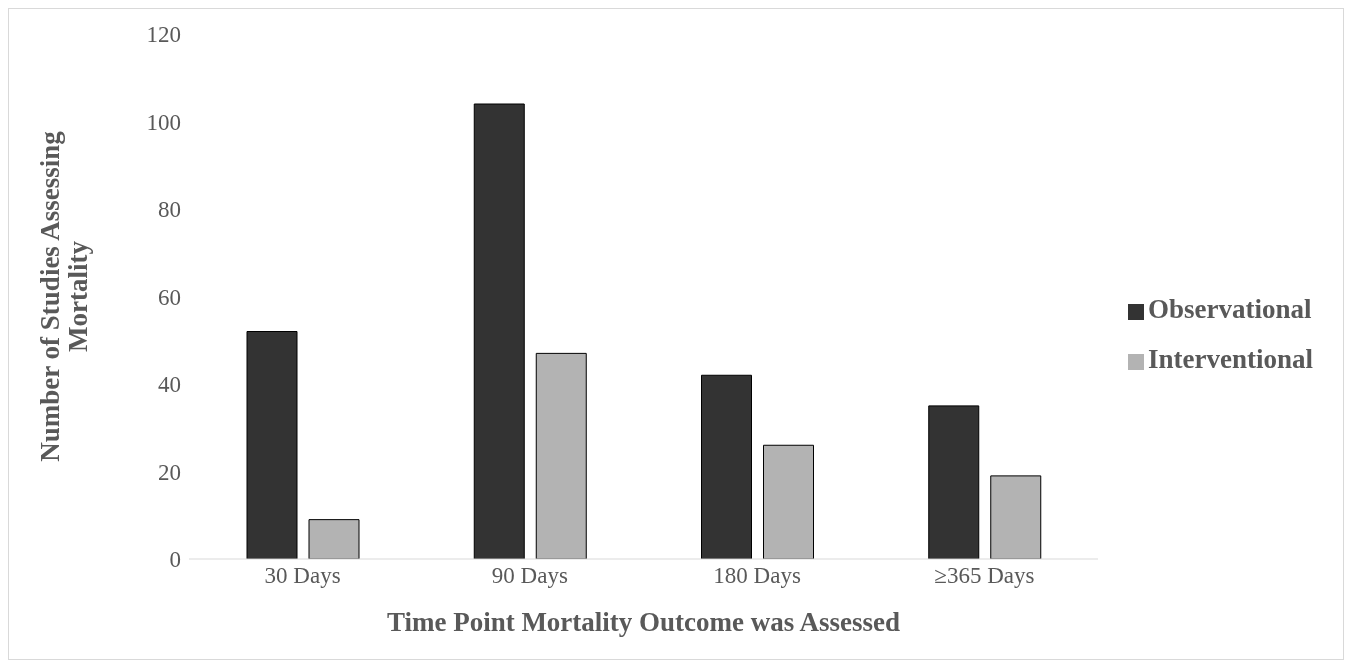  Describe the element at coordinates (643, 622) in the screenshot. I see `x-axis-title: Time Point Mortality Outcome was Assessed` at that location.